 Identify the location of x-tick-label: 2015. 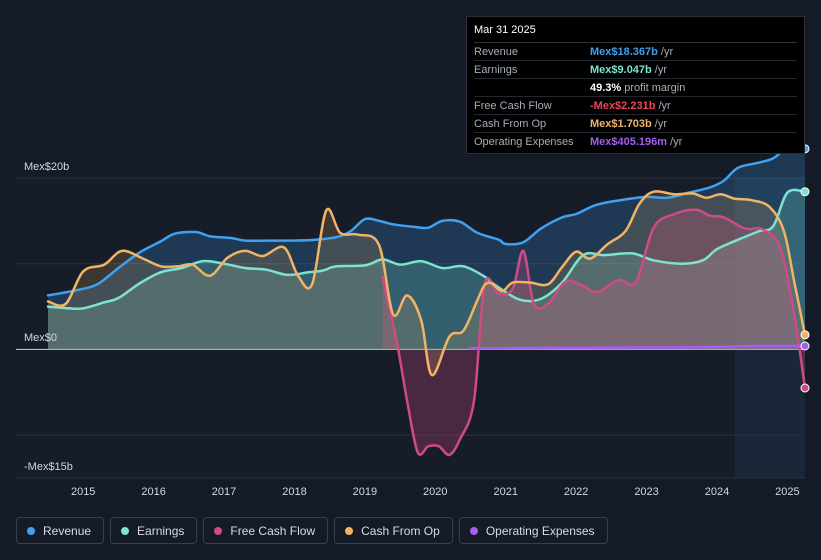
(83, 492).